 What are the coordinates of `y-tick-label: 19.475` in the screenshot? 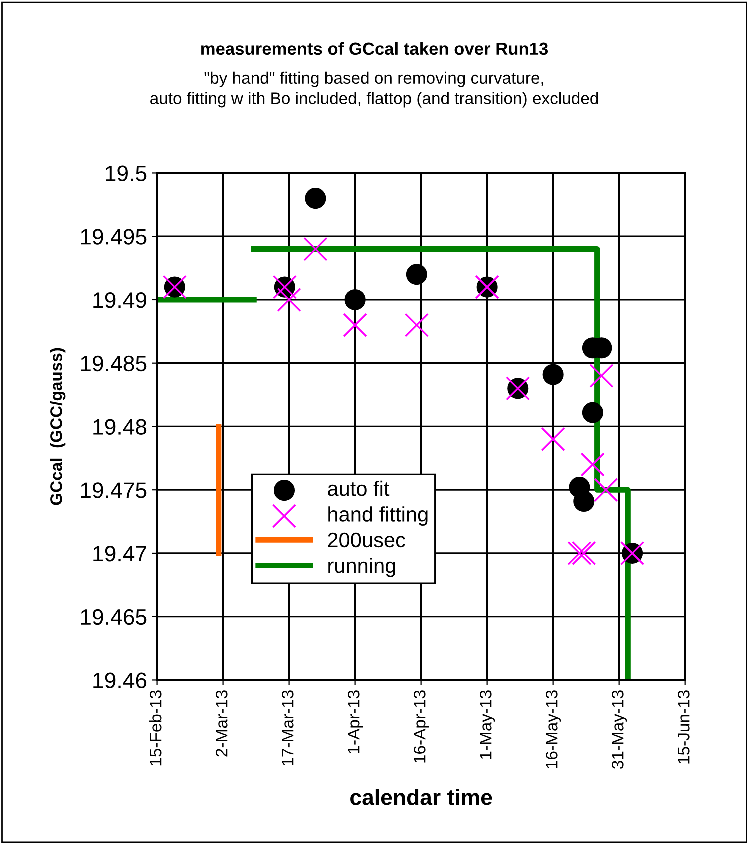 It's located at (114, 490).